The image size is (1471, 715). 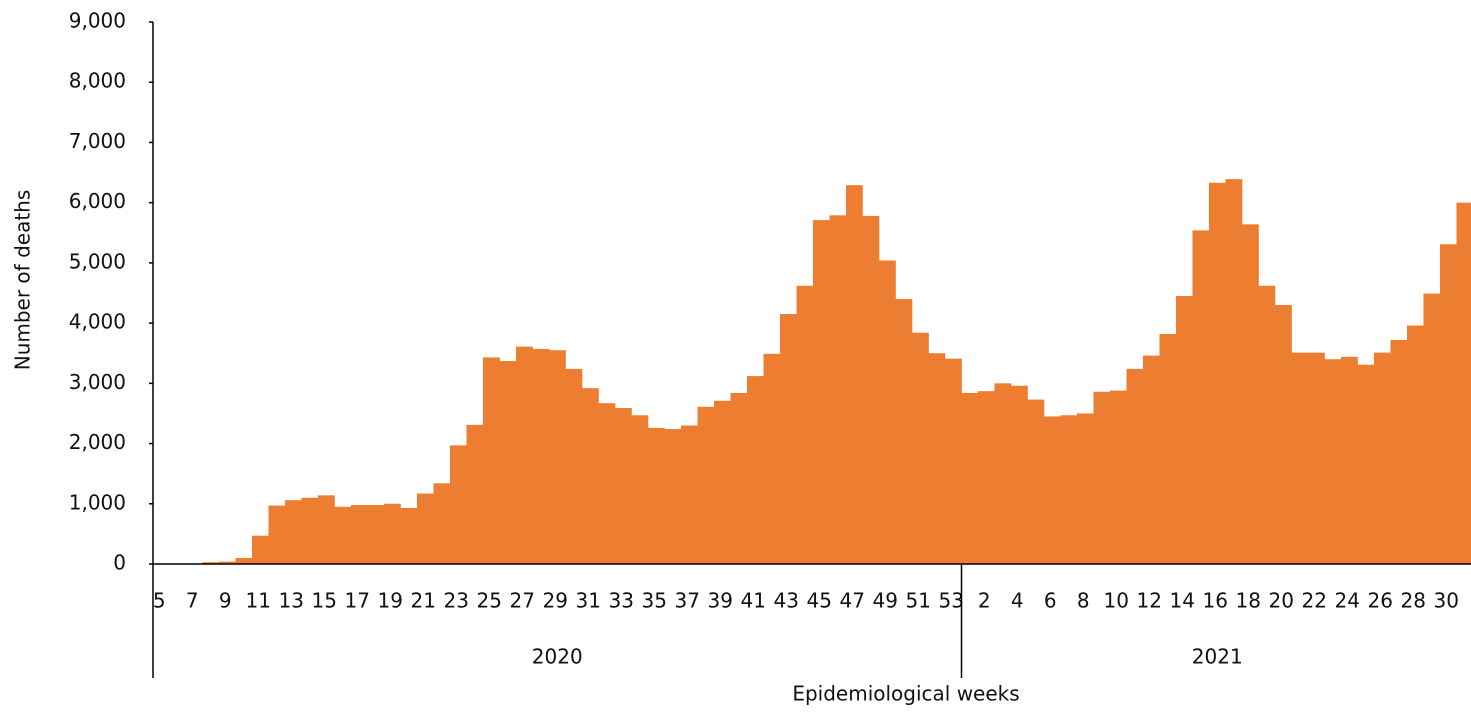 I want to click on x-tick-label: 4, so click(x=1017, y=601).